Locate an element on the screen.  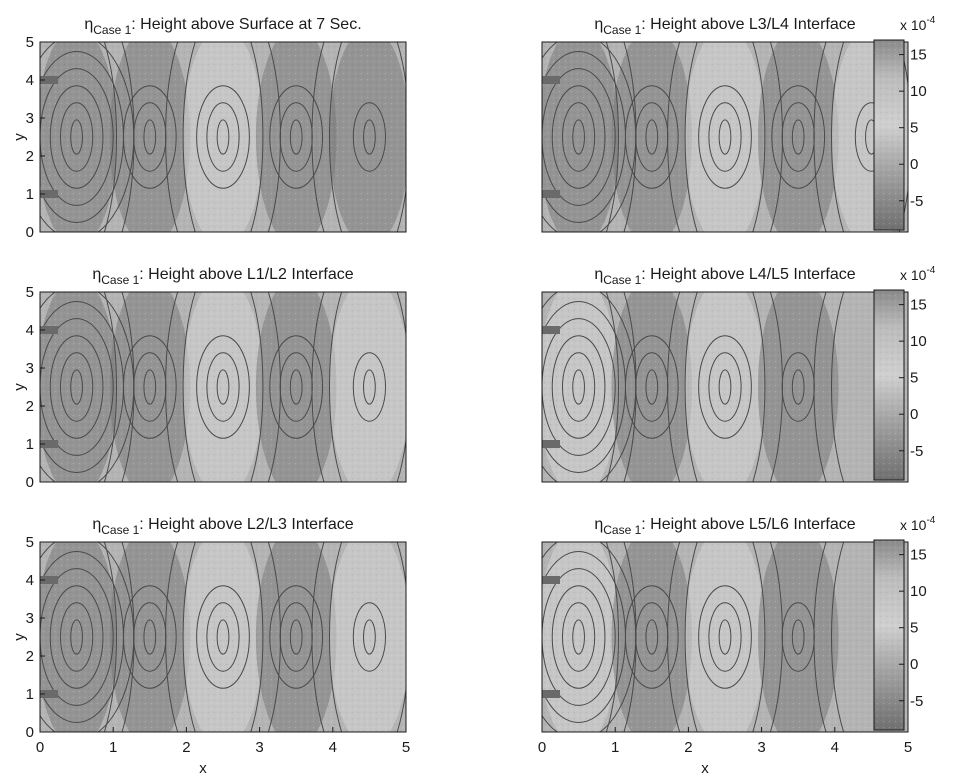
y-tick-label: 1 is located at coordinates (30, 694).